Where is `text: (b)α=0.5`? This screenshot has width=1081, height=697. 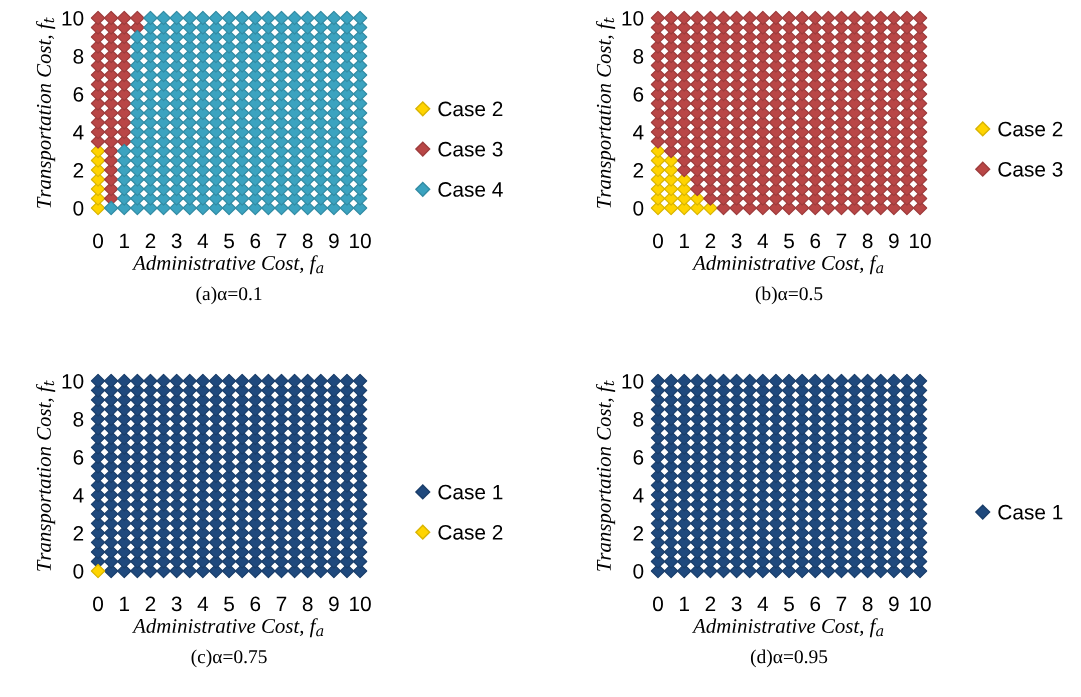
text: (b)α=0.5 is located at coordinates (789, 295).